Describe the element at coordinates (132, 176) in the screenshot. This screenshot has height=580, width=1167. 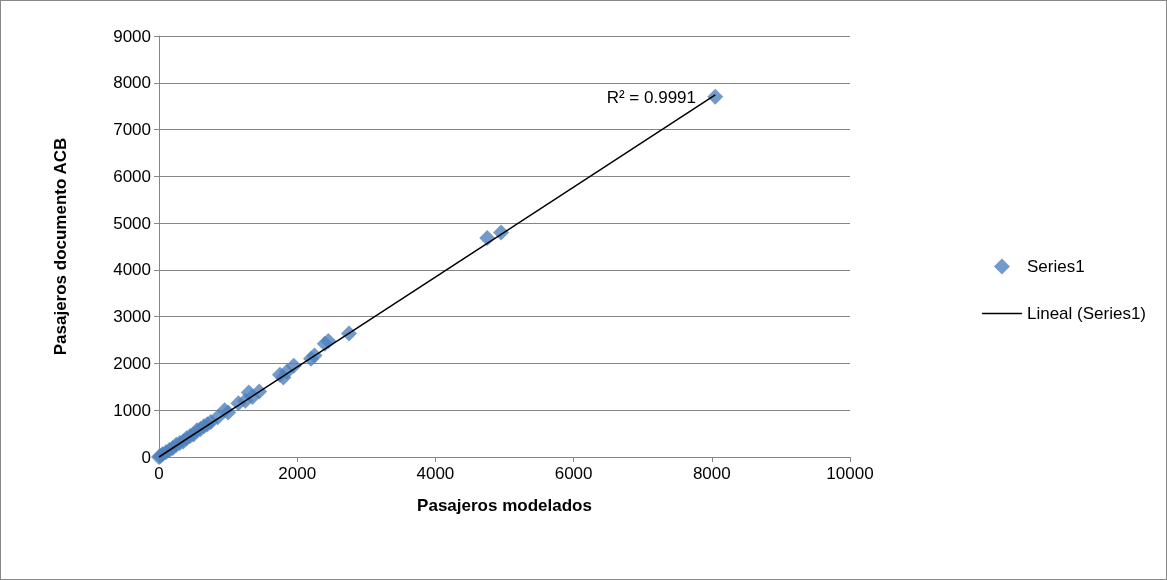
I see `y-tick-label: 6000` at that location.